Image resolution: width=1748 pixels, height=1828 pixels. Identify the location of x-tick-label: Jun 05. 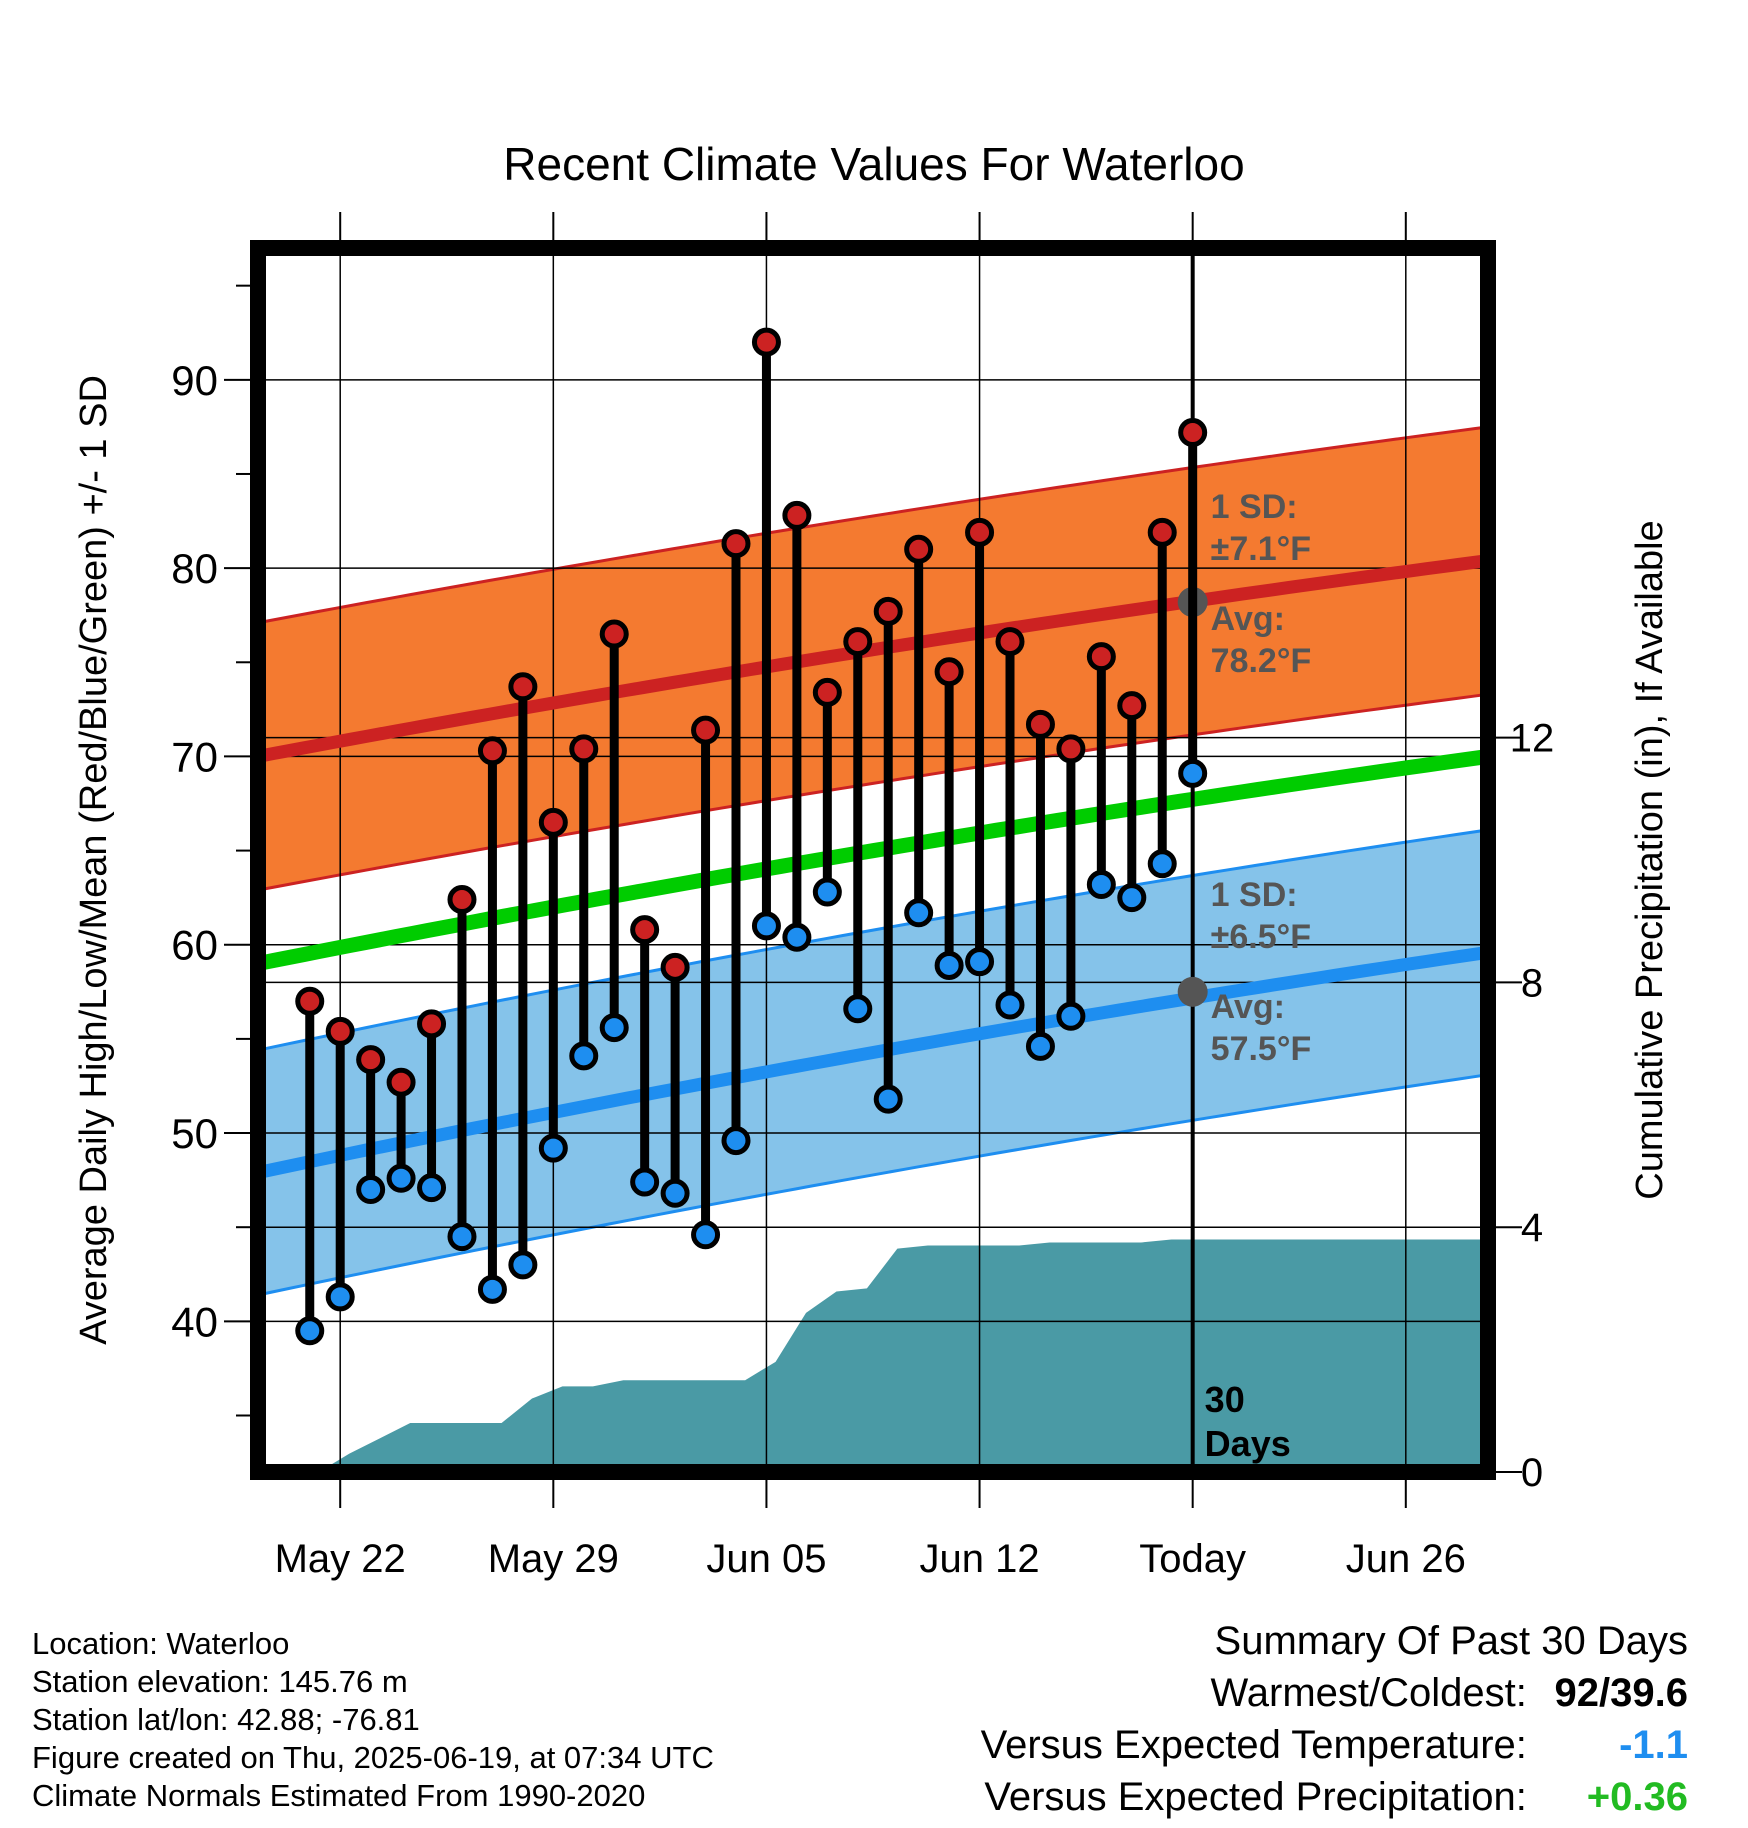
(766, 1559).